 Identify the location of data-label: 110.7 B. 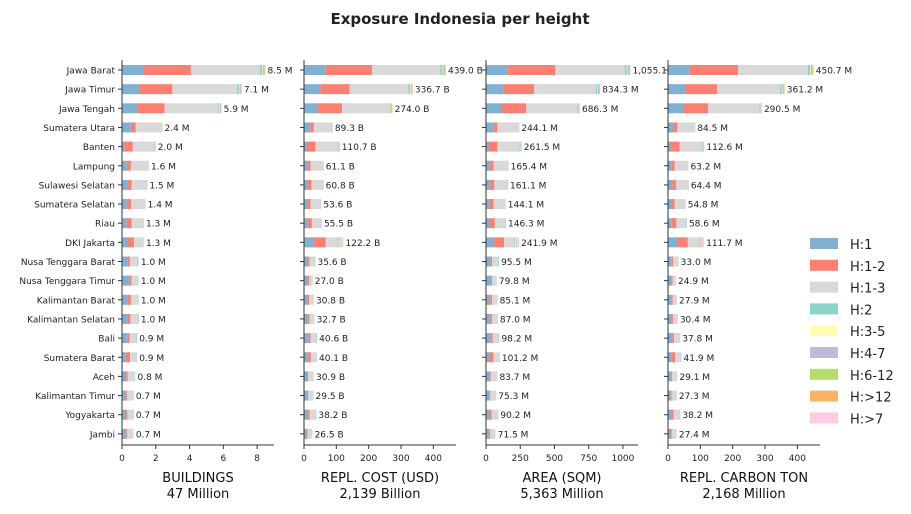
(359, 148).